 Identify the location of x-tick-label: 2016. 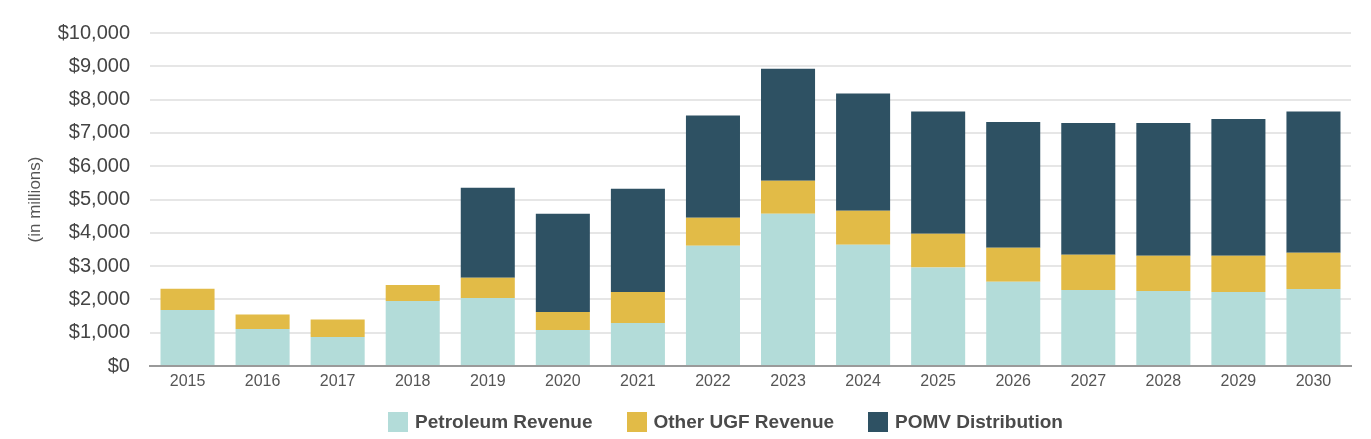
(262, 381).